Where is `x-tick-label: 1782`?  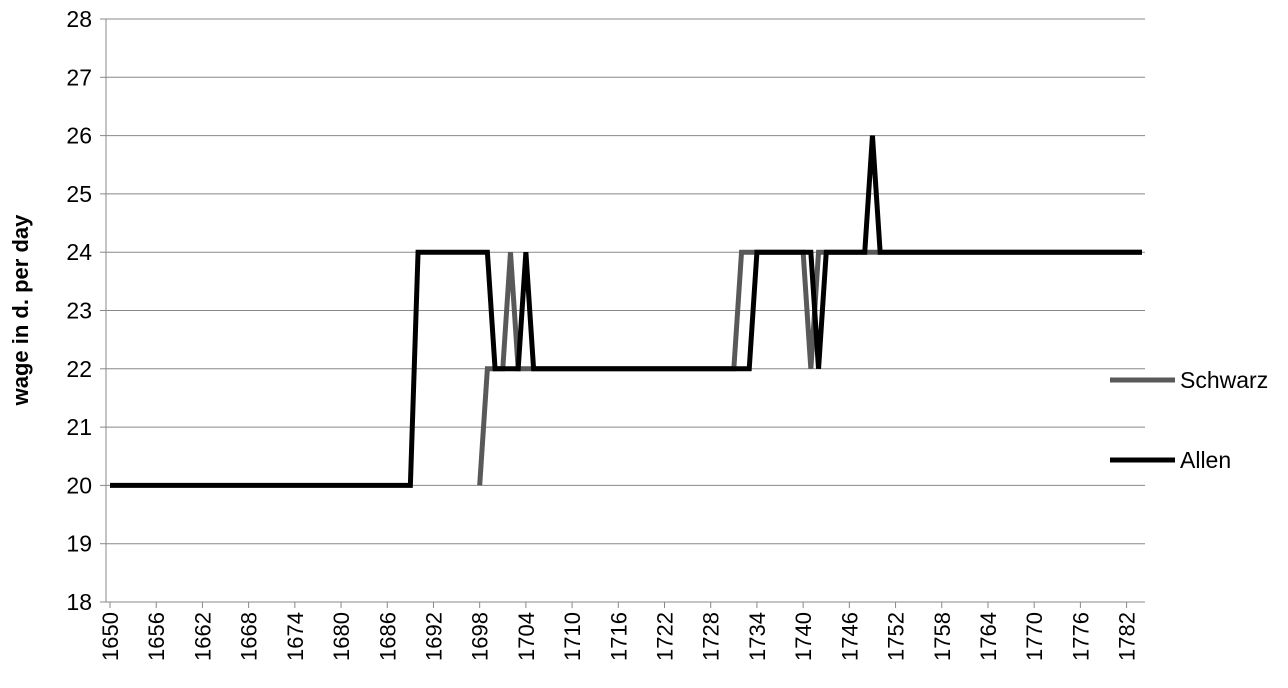 x-tick-label: 1782 is located at coordinates (1127, 636).